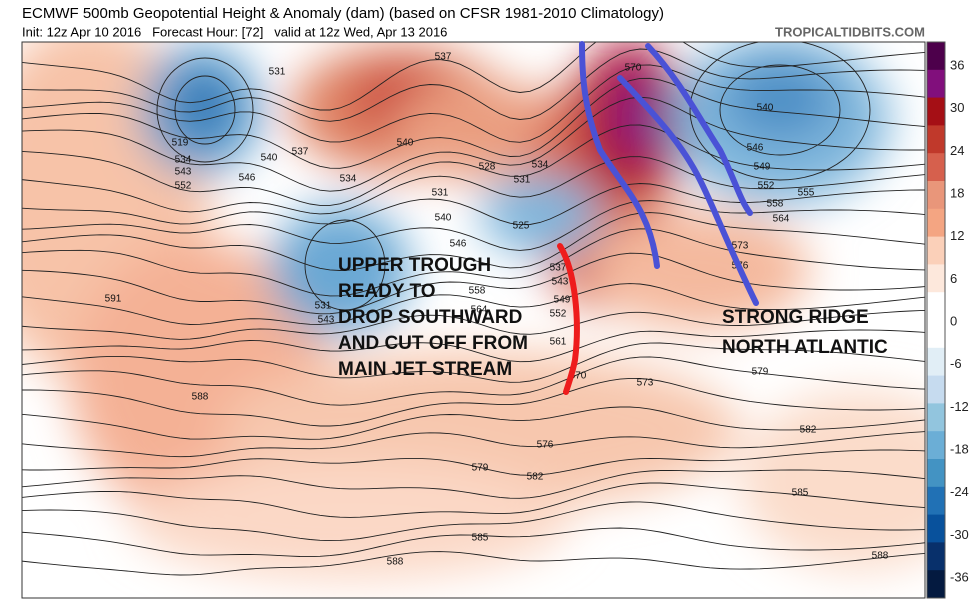 The image size is (972, 610). Describe the element at coordinates (959, 491) in the screenshot. I see `colorbar-label: -24` at that location.